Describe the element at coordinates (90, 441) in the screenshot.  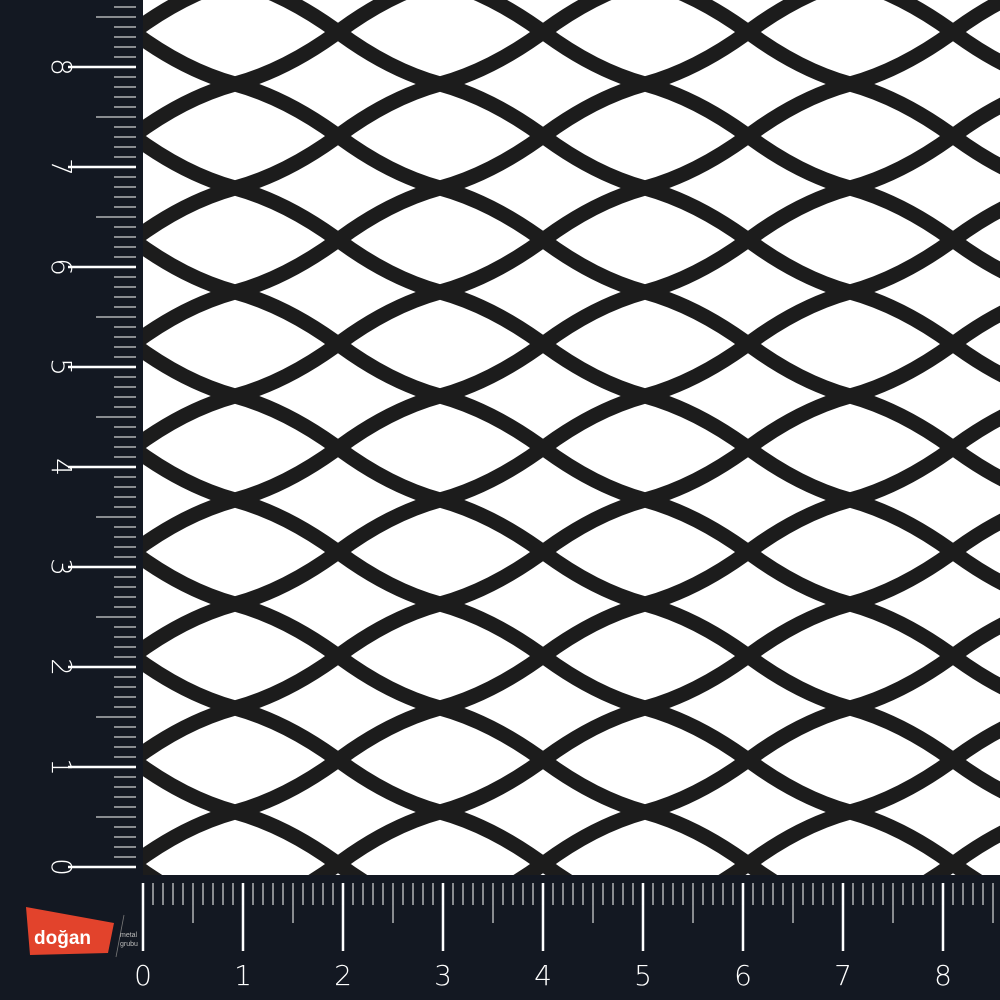
I see `vertical-ruler: 0 1 2 3 4 5 6 7 8` at that location.